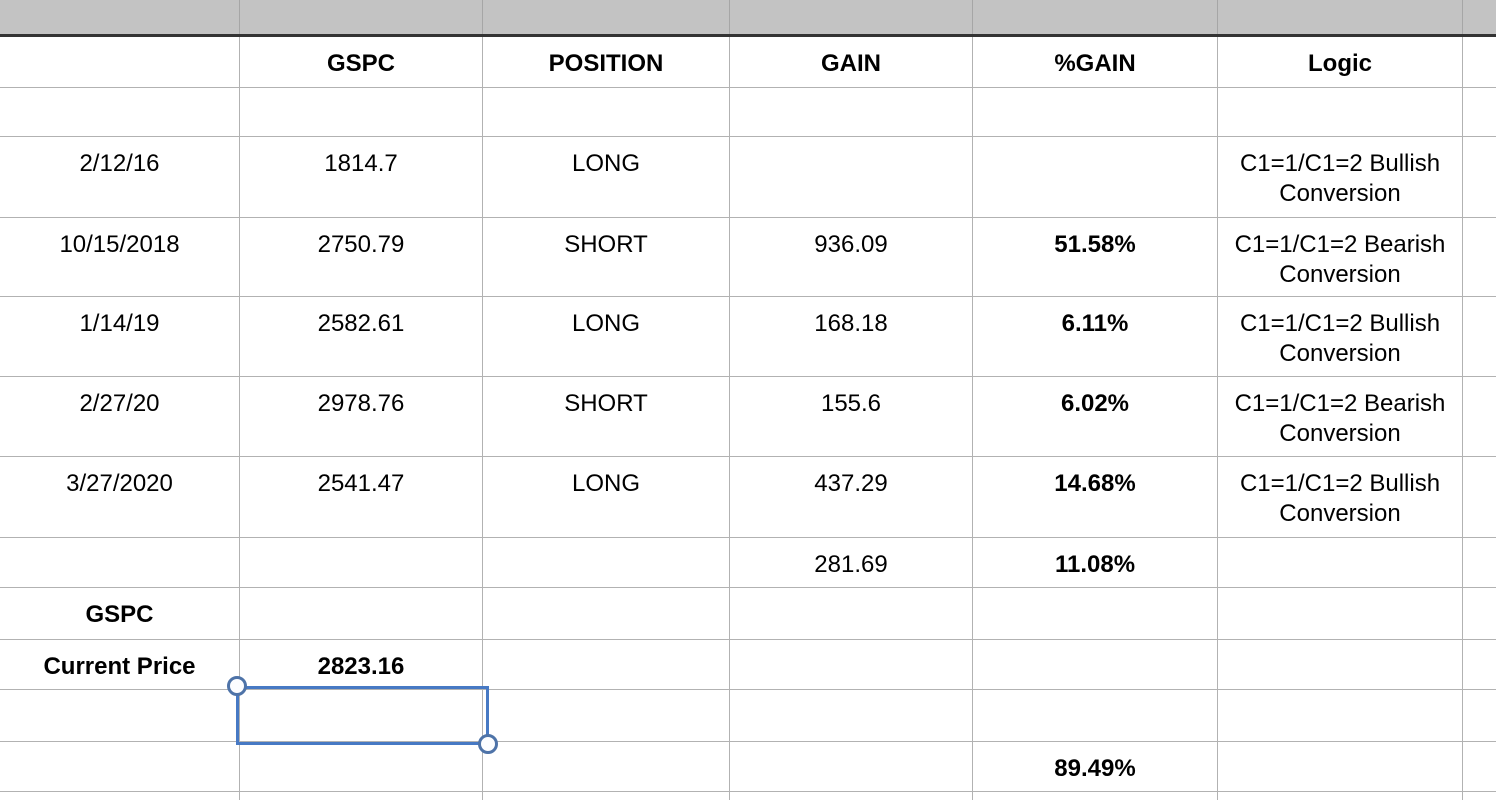 The image size is (1496, 800). Describe the element at coordinates (1095, 336) in the screenshot. I see `cell: 6.11%` at that location.